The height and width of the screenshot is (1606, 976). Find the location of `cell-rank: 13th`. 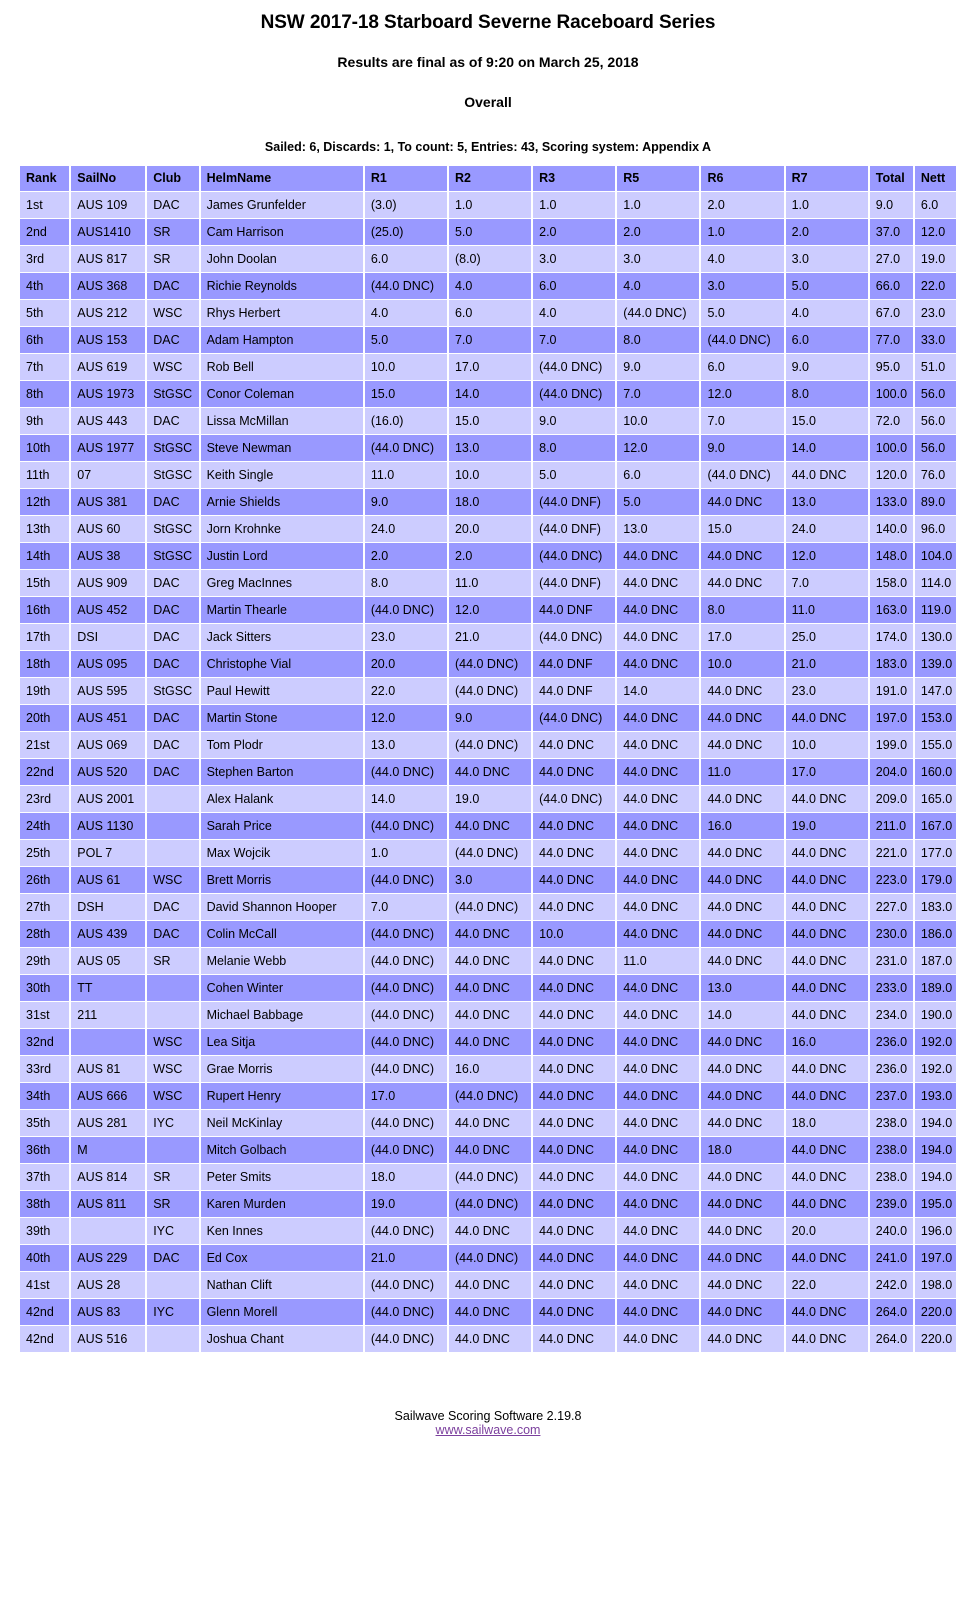

cell-rank: 13th is located at coordinates (45, 529).